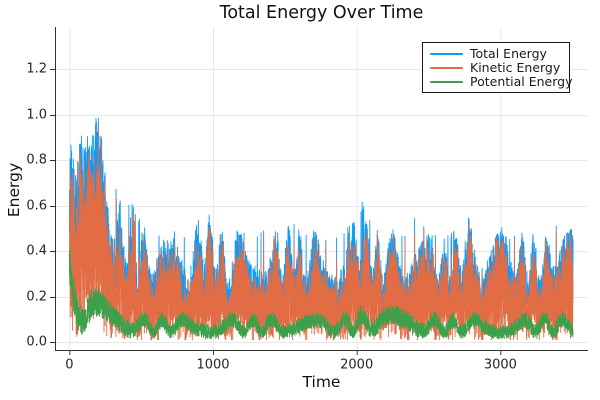 The height and width of the screenshot is (400, 600). Describe the element at coordinates (321, 382) in the screenshot. I see `x-axis-label: Time` at that location.